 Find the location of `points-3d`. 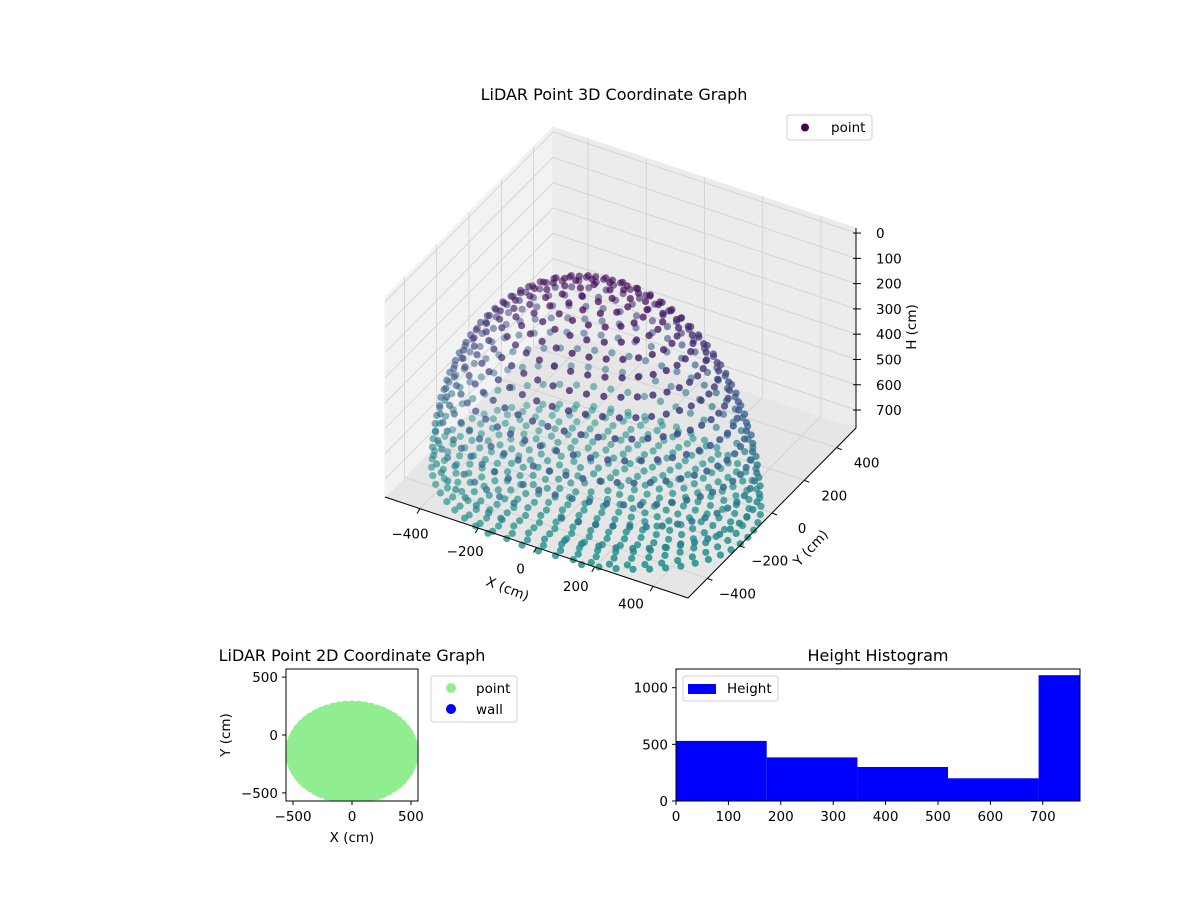

points-3d is located at coordinates (596, 422).